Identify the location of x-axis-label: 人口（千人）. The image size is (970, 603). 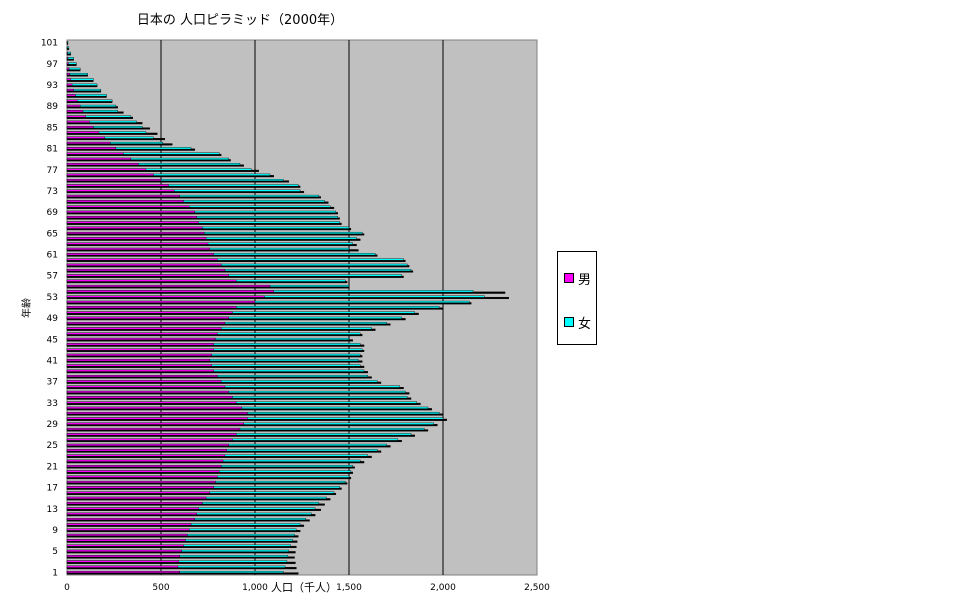
(304, 587).